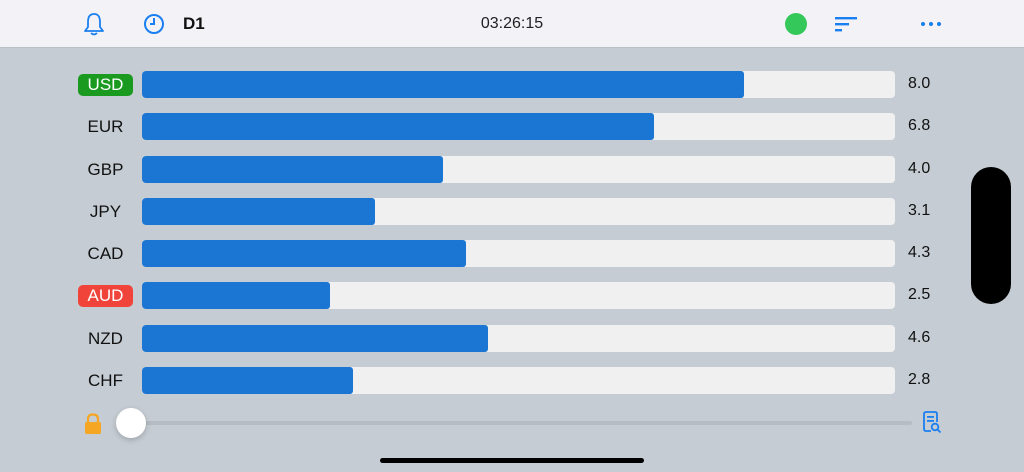 The image size is (1024, 472). I want to click on top-toolbar: D1 03:26:15, so click(512, 24).